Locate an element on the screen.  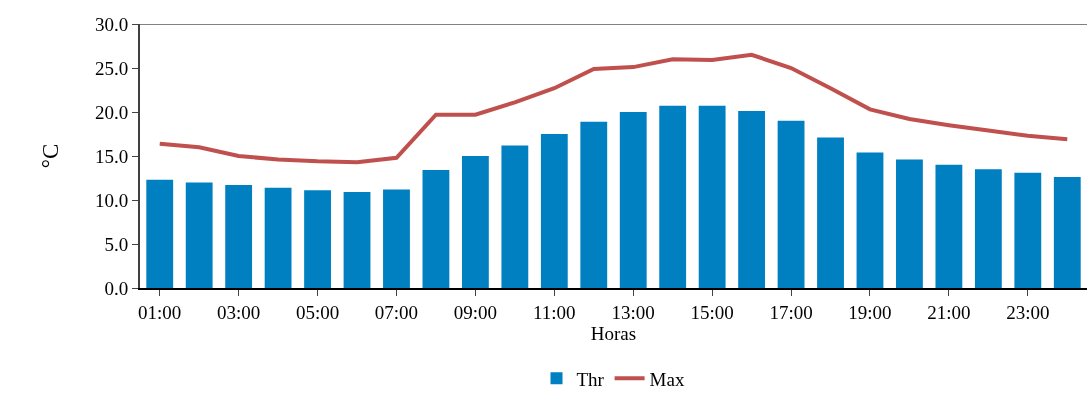
legend-label: Max is located at coordinates (667, 379).